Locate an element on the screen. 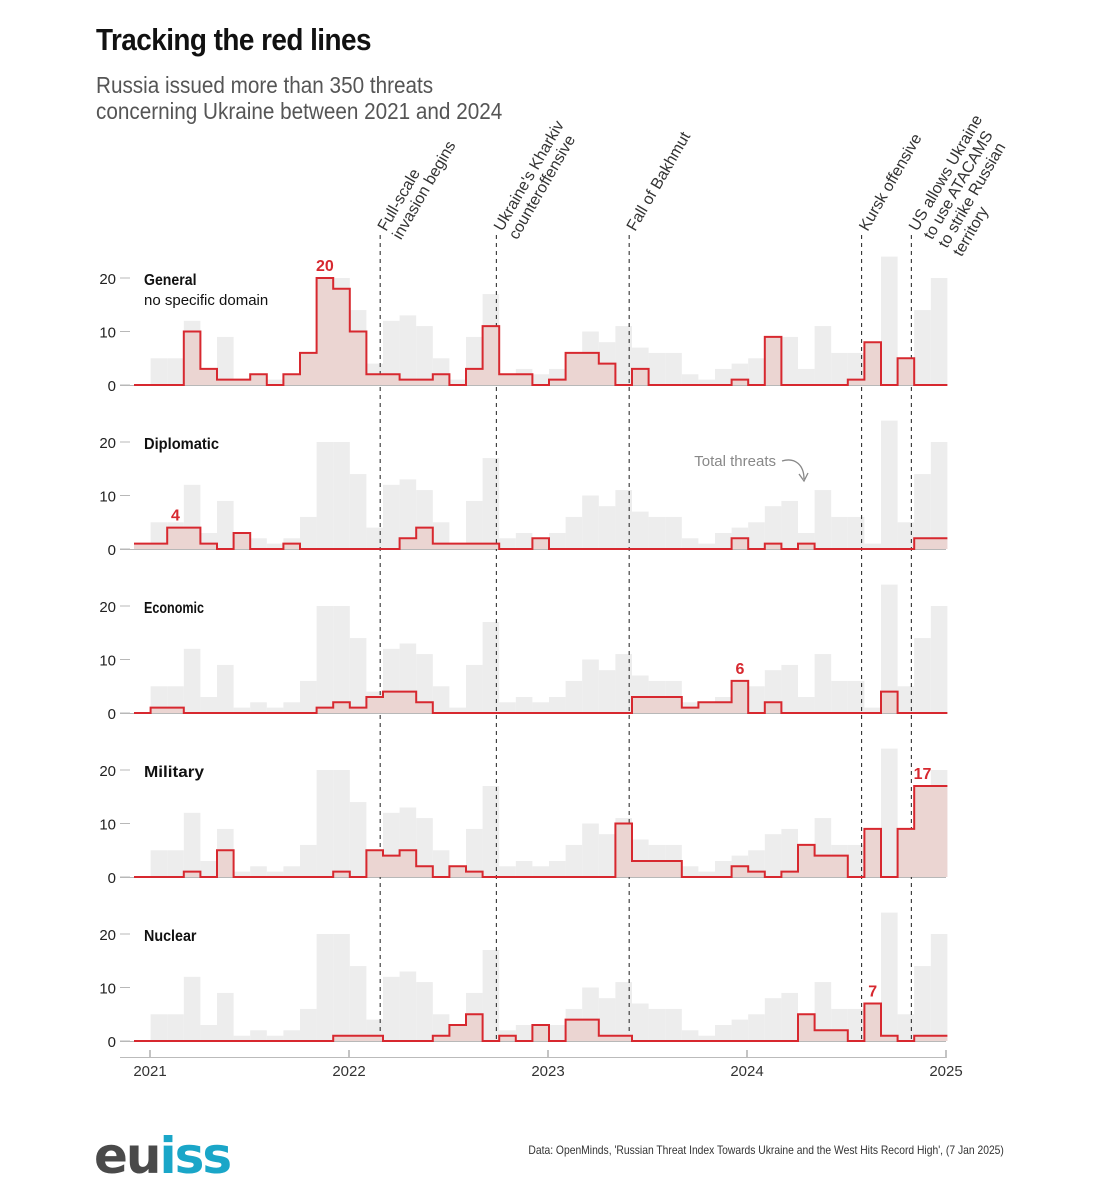 Image resolution: width=1102 pixels, height=1200 pixels. panel-label: General is located at coordinates (170, 280).